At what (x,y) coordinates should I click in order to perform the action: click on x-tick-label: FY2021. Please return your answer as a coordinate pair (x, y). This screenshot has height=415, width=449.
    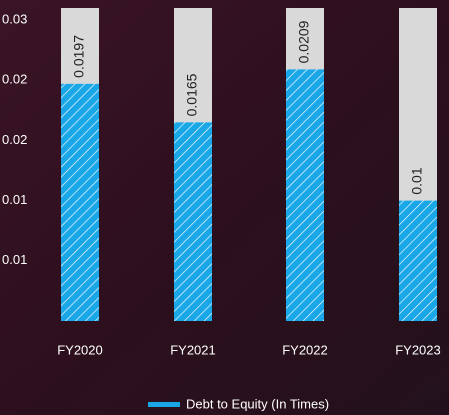
    Looking at the image, I should click on (193, 349).